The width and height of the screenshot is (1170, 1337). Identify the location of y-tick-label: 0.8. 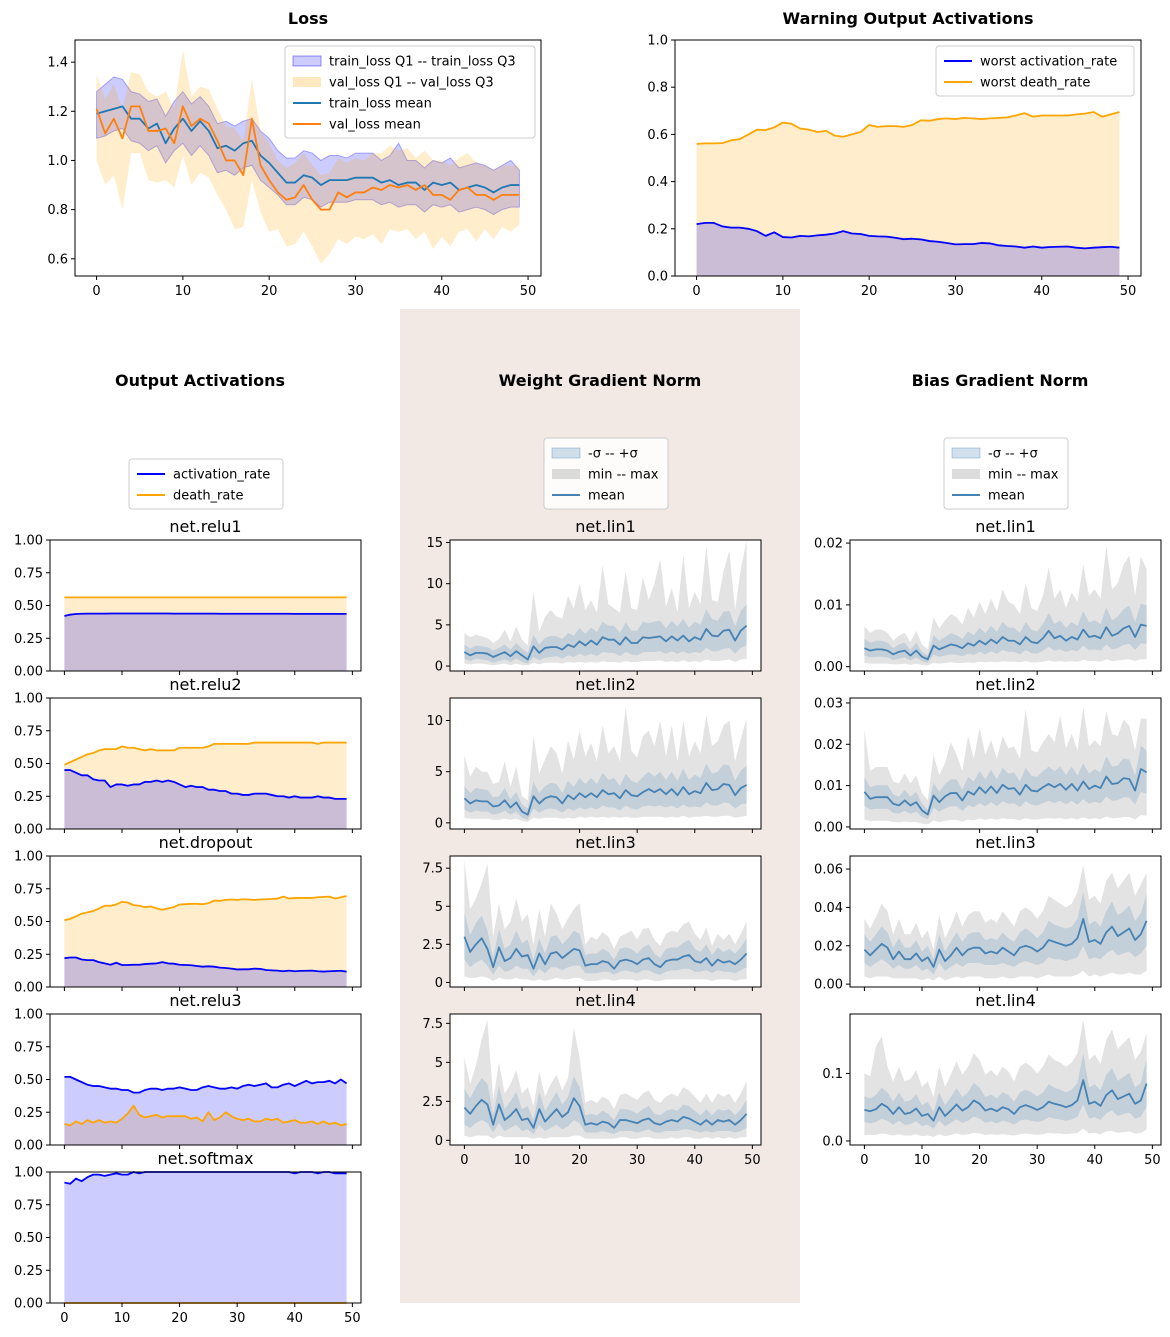
(657, 88).